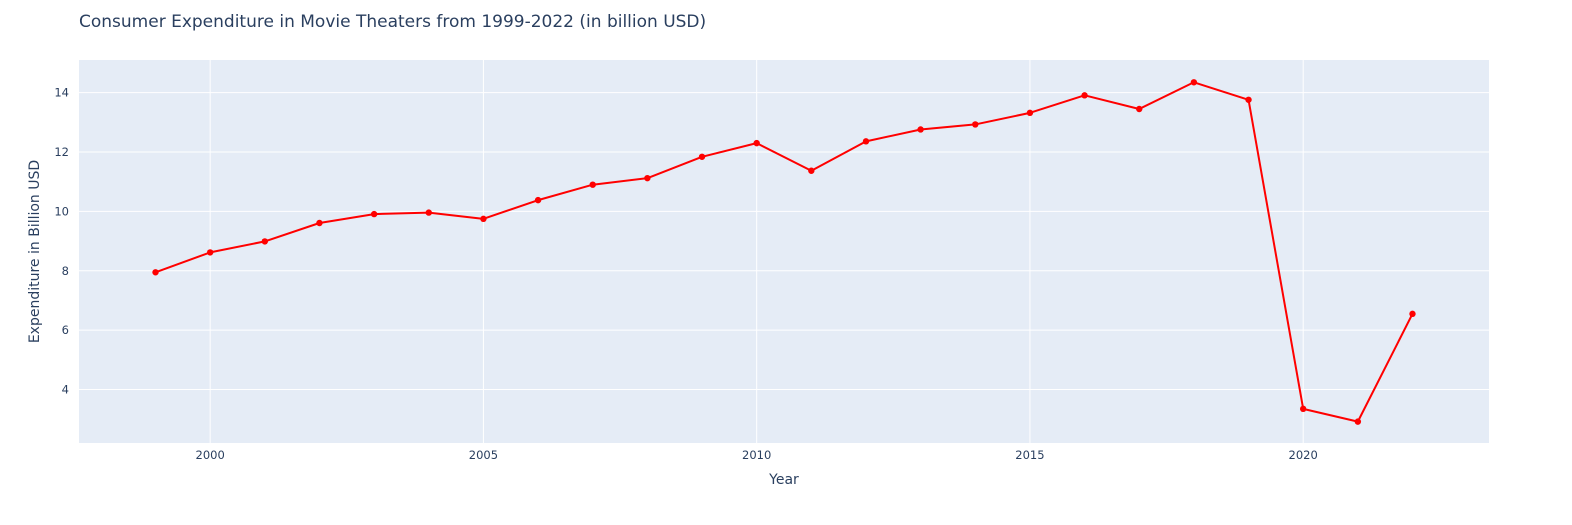 The height and width of the screenshot is (525, 1572). Describe the element at coordinates (61, 152) in the screenshot. I see `y-tick-label: 12` at that location.